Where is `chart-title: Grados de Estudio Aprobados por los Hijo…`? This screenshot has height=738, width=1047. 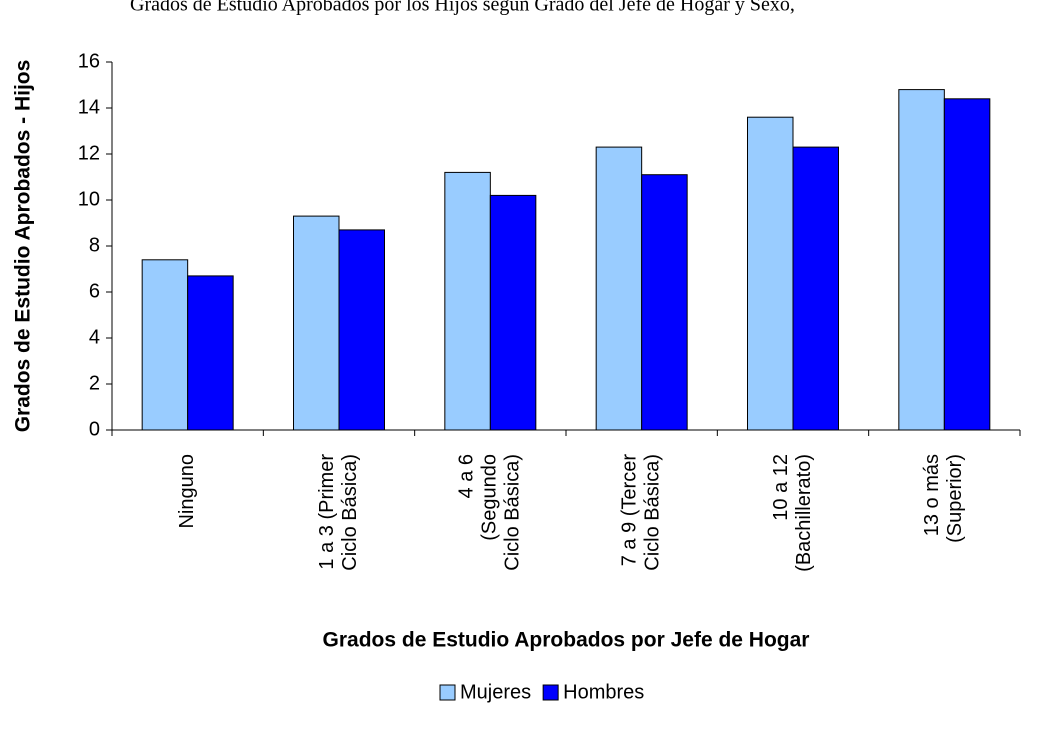 chart-title: Grados de Estudio Aprobados por los Hijo… is located at coordinates (462, 8).